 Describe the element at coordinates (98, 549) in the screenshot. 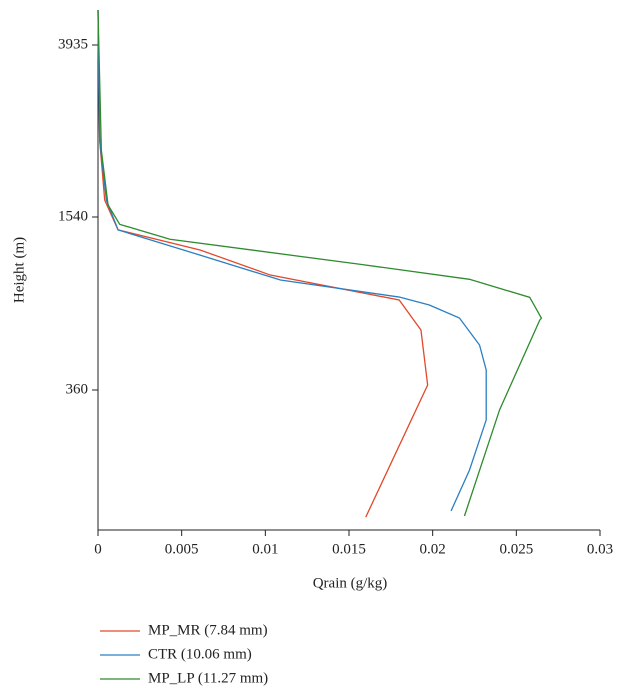

I see `x-tick-label: 0` at that location.